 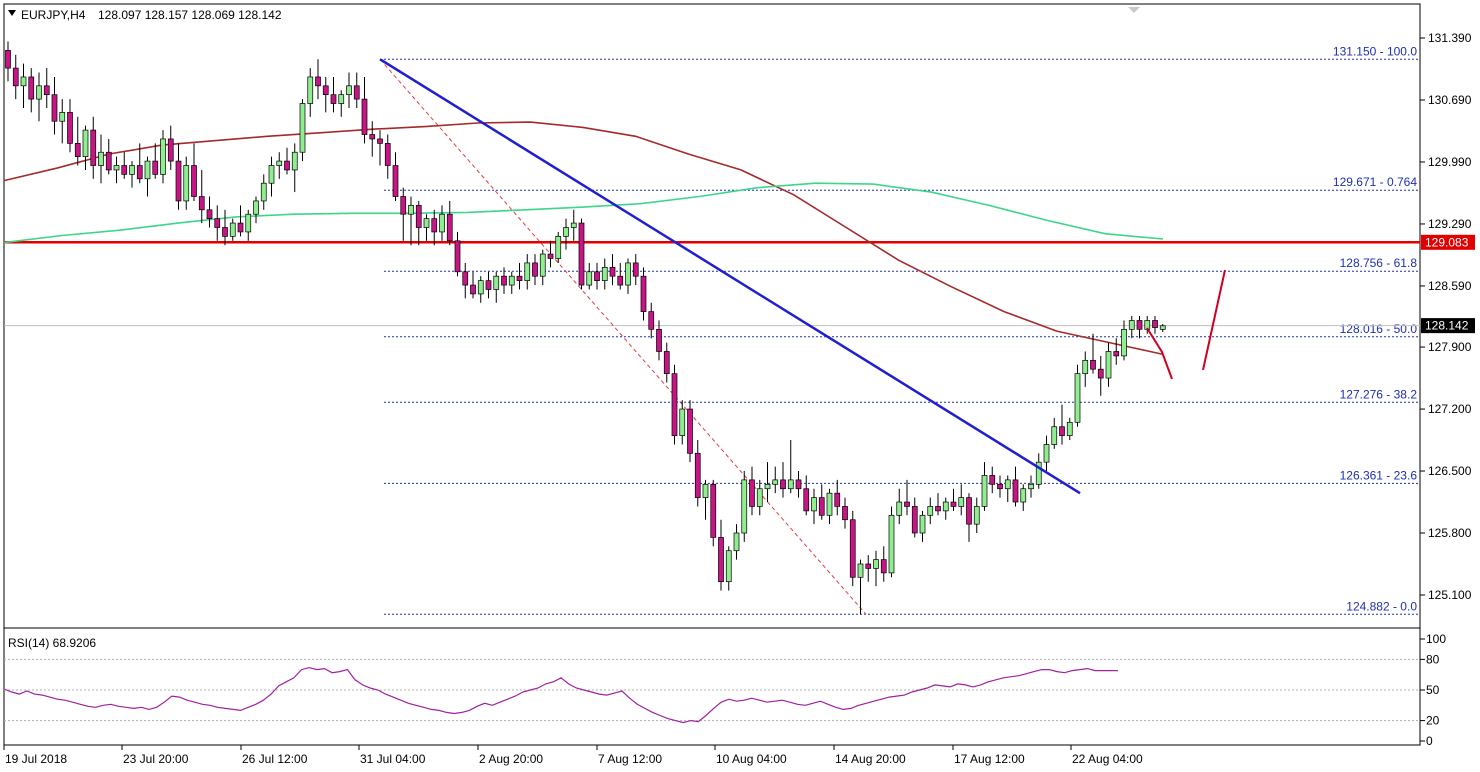 I want to click on resistance-price-box, so click(x=1448, y=242).